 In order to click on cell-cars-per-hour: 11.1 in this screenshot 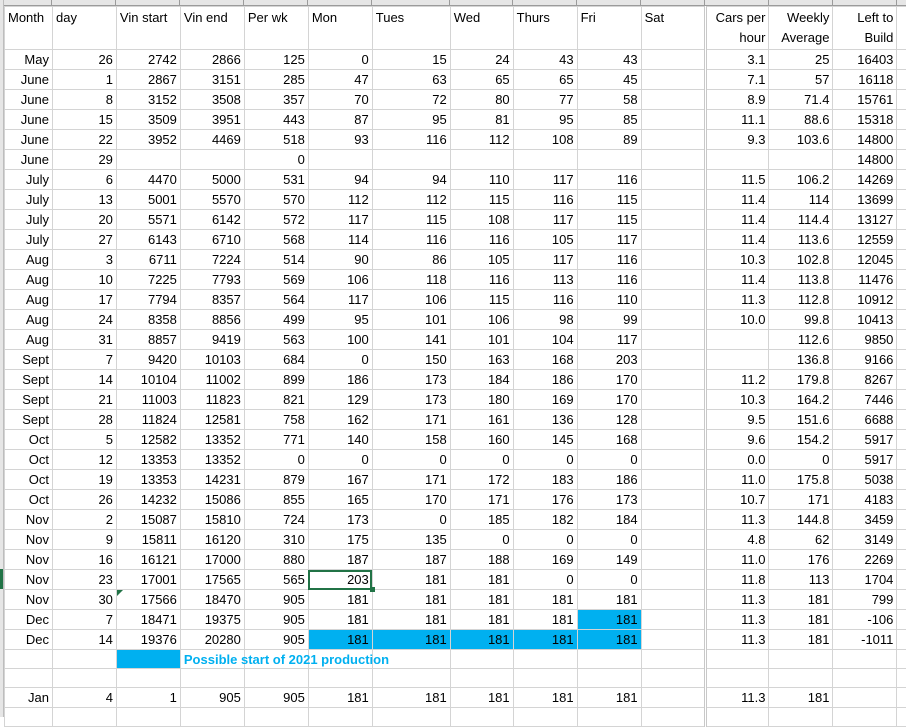, I will do `click(737, 120)`.